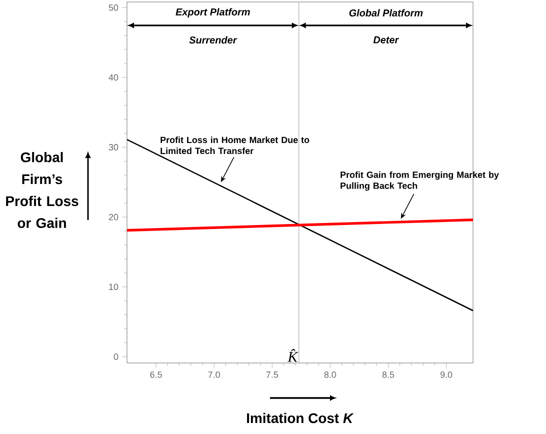 This screenshot has height=434, width=546. Describe the element at coordinates (156, 375) in the screenshot. I see `x-tick-label: 6.5` at that location.